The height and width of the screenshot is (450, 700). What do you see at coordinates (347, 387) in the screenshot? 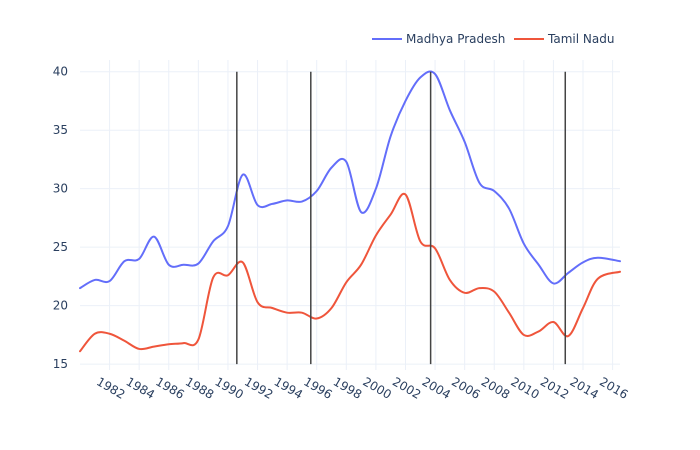
I see `x-tick-label: 1998` at bounding box center [347, 387].